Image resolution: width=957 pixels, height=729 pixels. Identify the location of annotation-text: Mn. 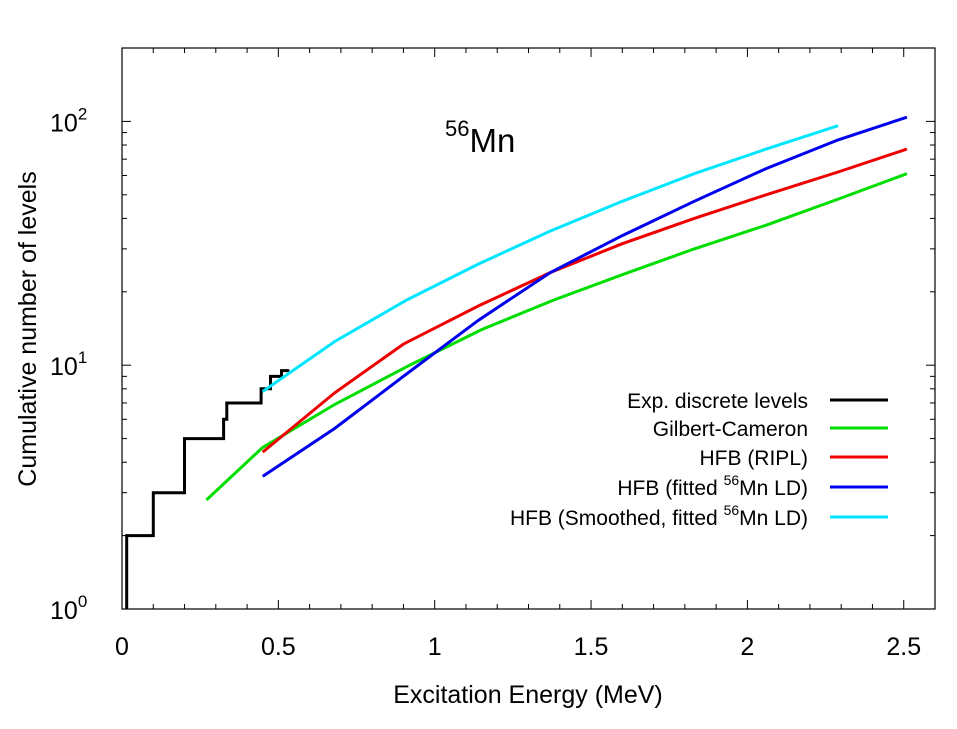
(492, 140).